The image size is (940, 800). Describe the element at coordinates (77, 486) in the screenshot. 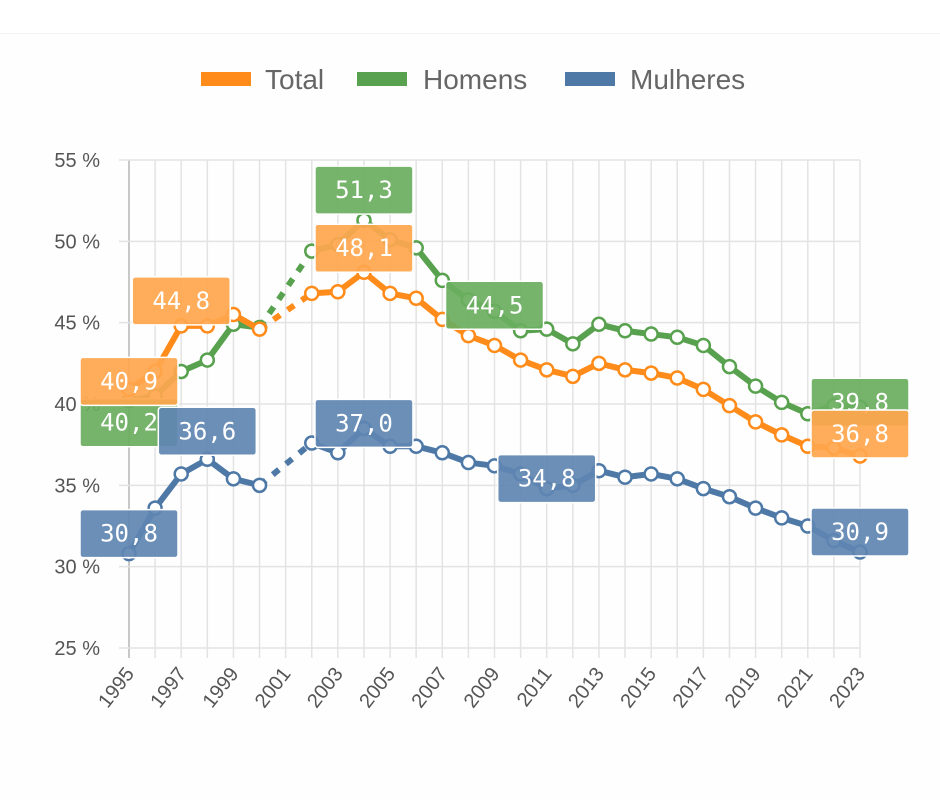

I see `y-tick-label: 35 %` at that location.